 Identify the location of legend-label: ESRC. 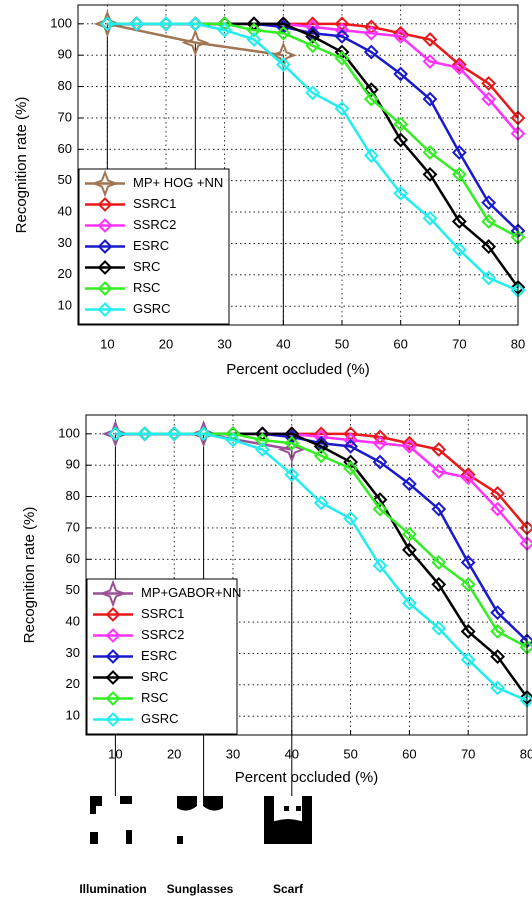
(151, 245).